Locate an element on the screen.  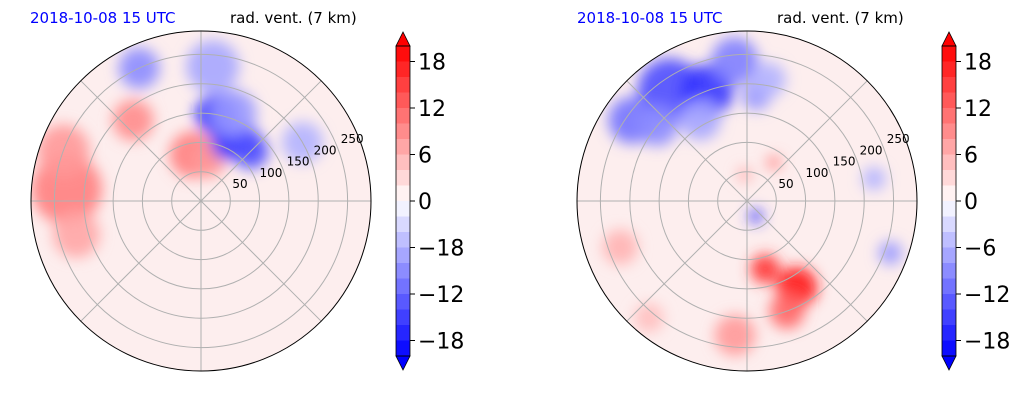
colorbar: 18 12 6 0 −6 −12 −18 is located at coordinates (975, 201).